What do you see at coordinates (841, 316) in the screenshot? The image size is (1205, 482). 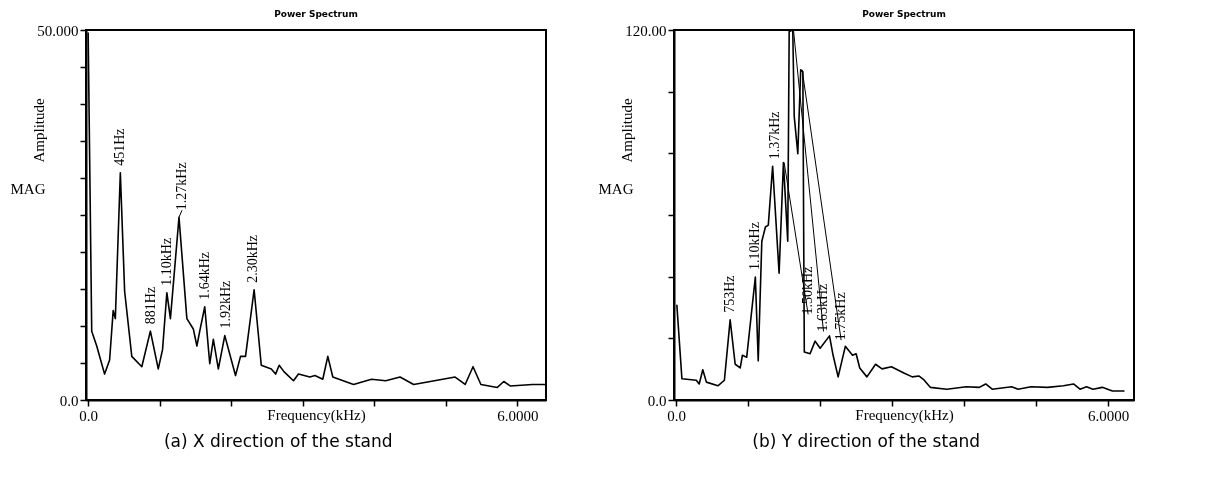 I see `annotation: 1.75kHz` at bounding box center [841, 316].